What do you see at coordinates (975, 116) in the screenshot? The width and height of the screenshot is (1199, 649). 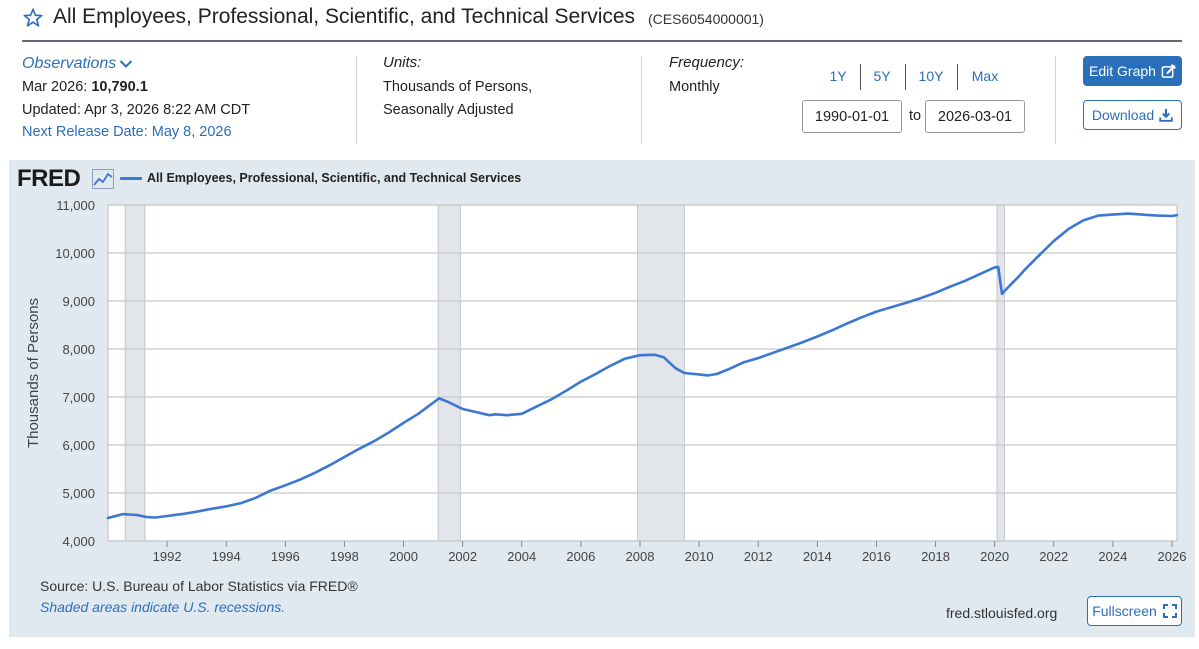 I see `end-date-input: 2026-03-01` at bounding box center [975, 116].